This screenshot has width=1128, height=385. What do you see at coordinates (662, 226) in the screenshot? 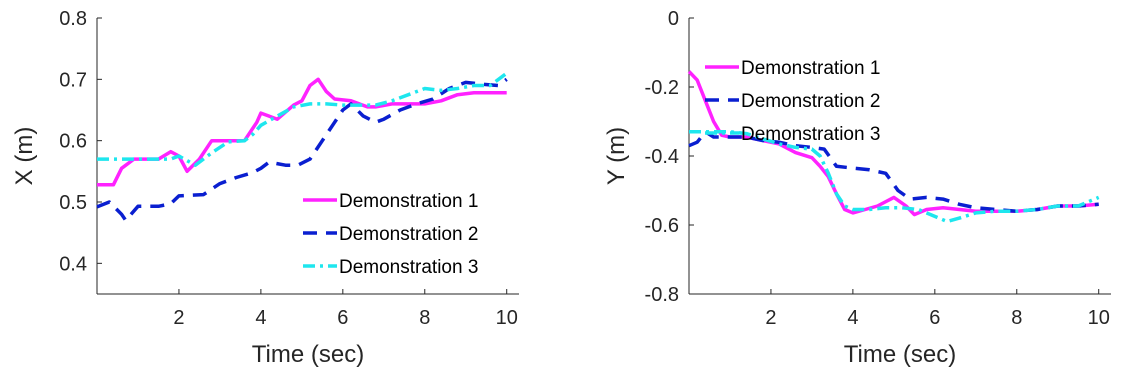
I see `y-tick-label: -0.6` at bounding box center [662, 226].